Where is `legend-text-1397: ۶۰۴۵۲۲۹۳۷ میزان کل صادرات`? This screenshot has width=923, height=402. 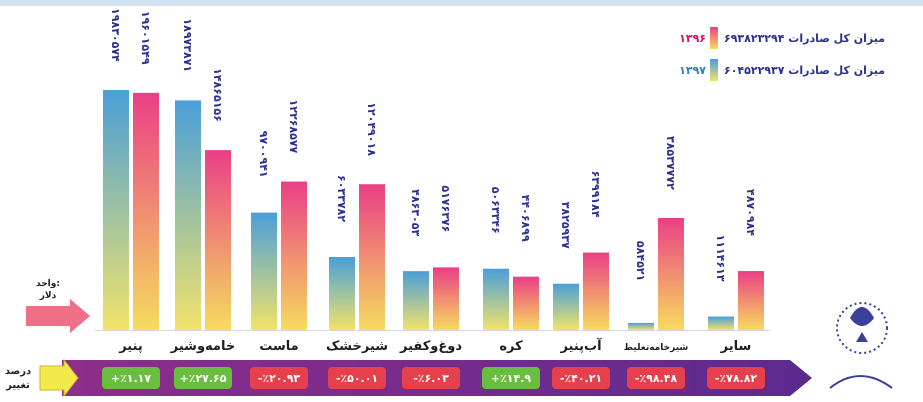 legend-text-1397: ۶۰۴۵۲۲۹۳۷ میزان کل صادرات is located at coordinates (804, 70).